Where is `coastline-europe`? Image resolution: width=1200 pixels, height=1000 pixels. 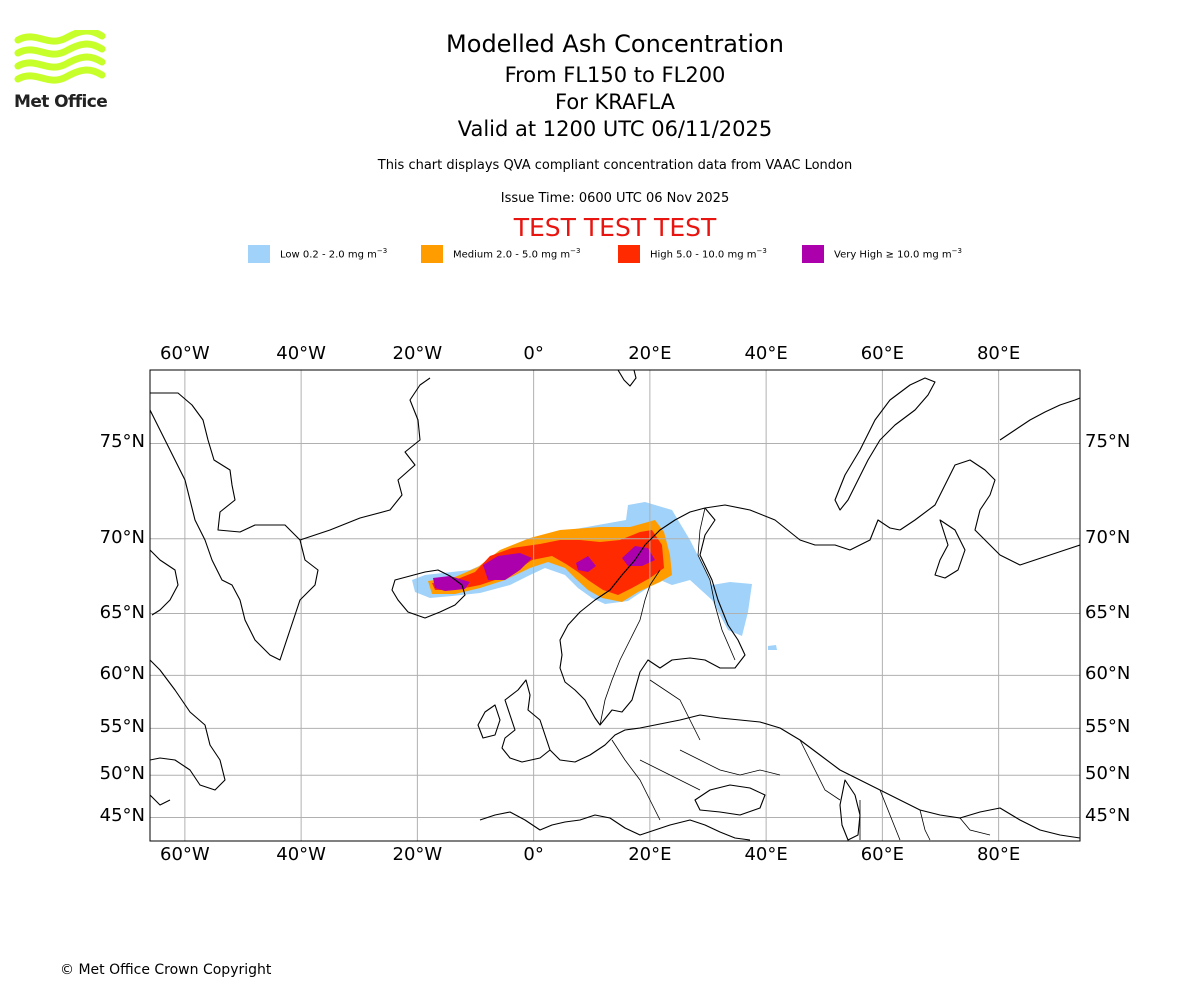 coastline-europe is located at coordinates (814, 776).